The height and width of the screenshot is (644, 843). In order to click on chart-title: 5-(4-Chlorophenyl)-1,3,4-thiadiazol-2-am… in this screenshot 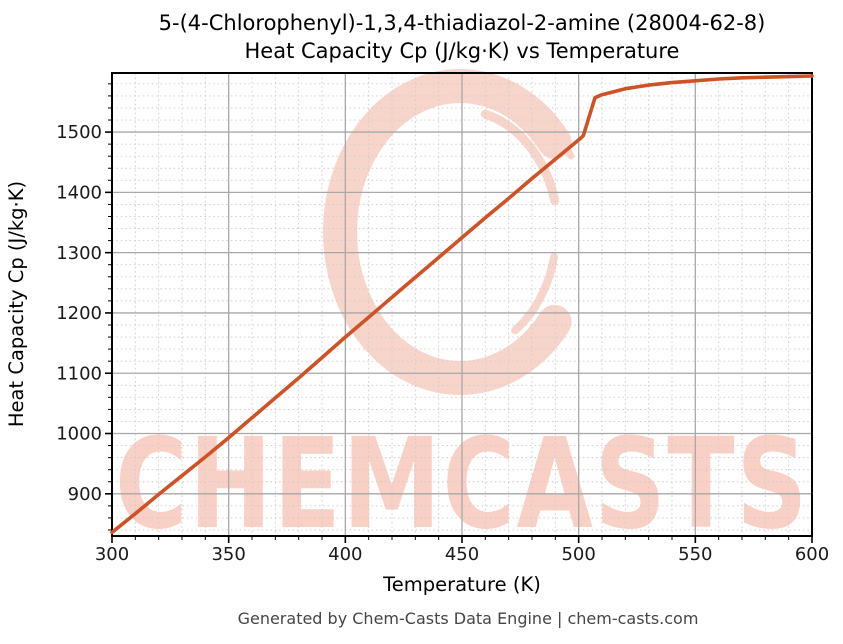, I will do `click(462, 23)`.